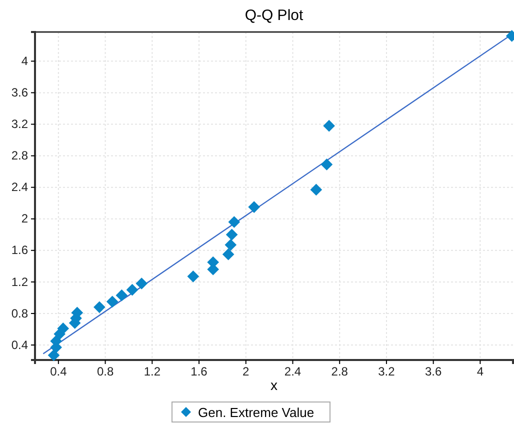  What do you see at coordinates (19, 345) in the screenshot?
I see `y-tick-label: 0.4` at bounding box center [19, 345].